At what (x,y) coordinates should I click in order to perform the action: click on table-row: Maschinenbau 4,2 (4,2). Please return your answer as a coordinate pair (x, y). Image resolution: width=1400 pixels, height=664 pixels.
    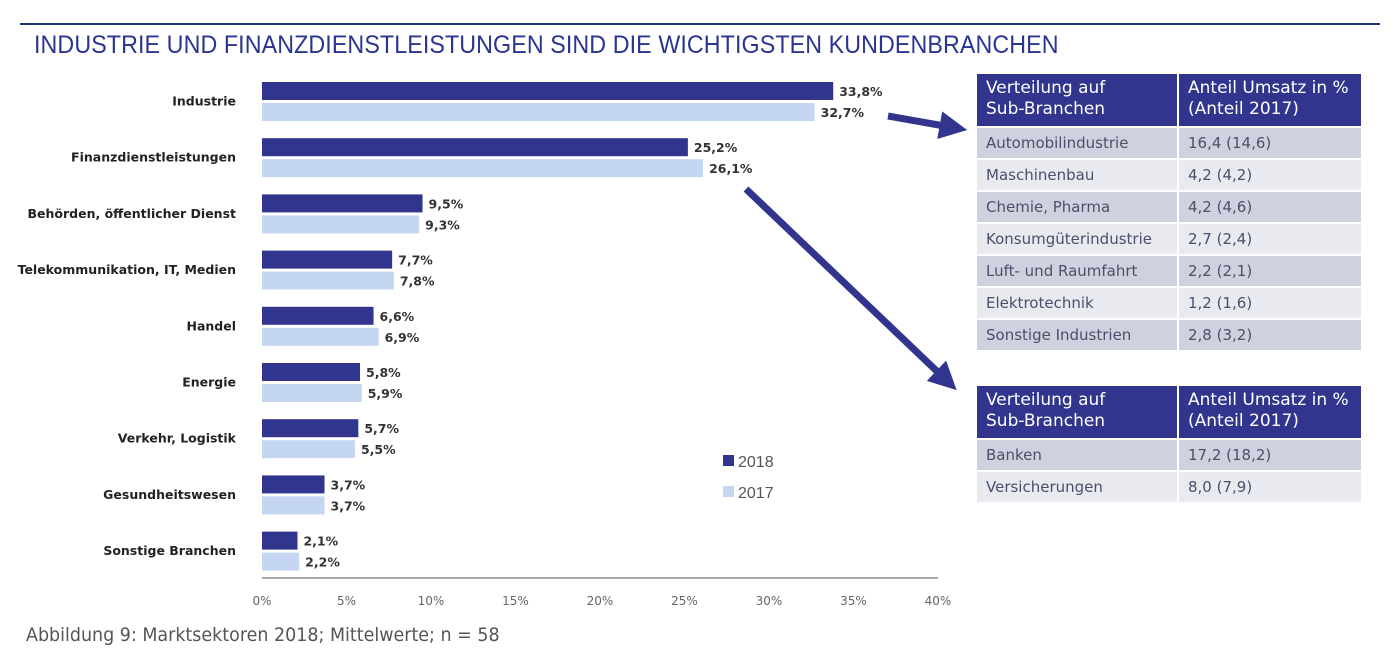
    Looking at the image, I should click on (1169, 175).